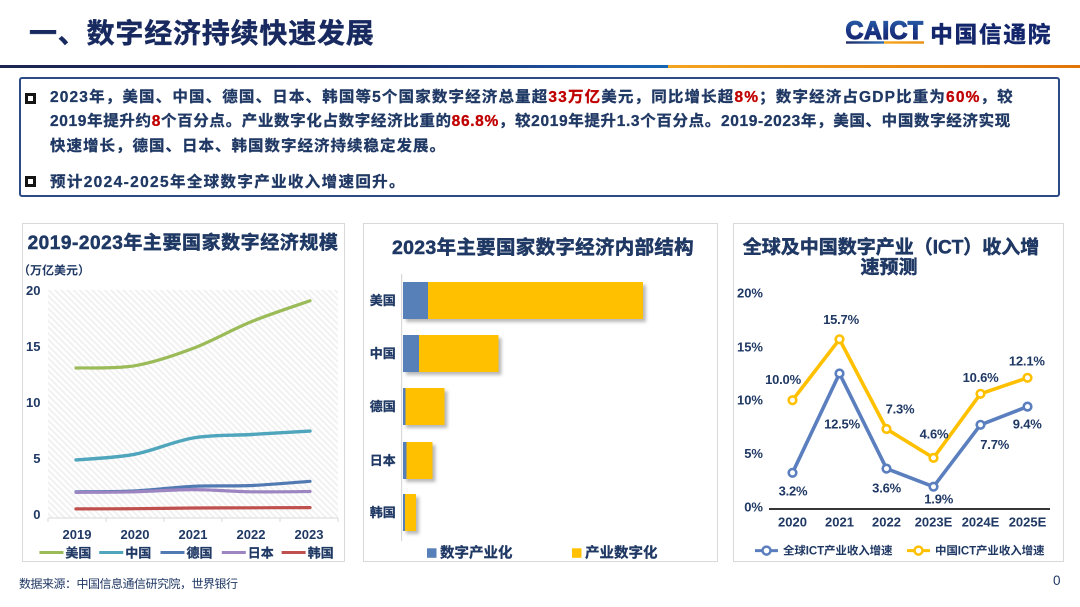 The image size is (1080, 607). I want to click on svg-text: 7.7%, so click(994, 444).